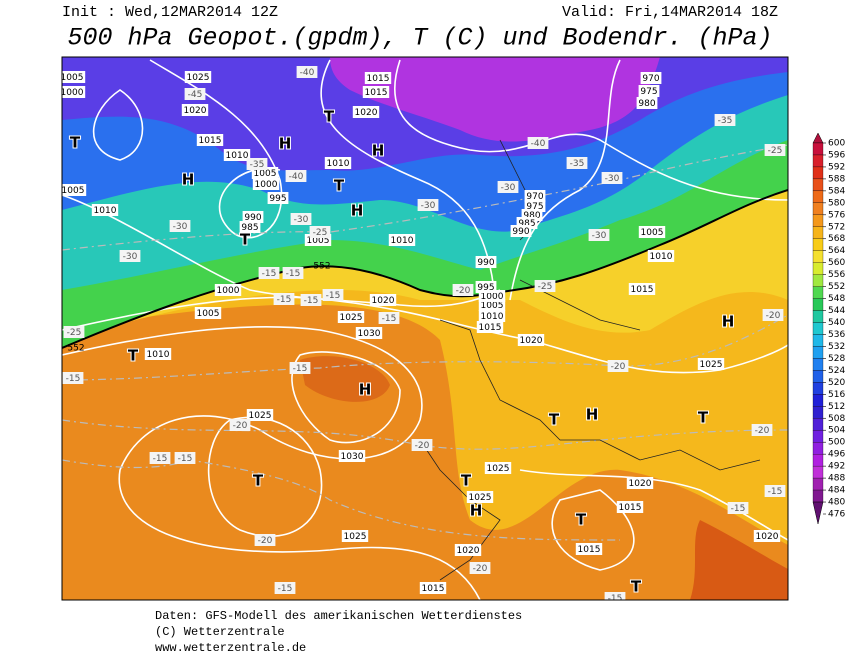 The width and height of the screenshot is (850, 657). I want to click on field-dark-orange, so click(739, 560).